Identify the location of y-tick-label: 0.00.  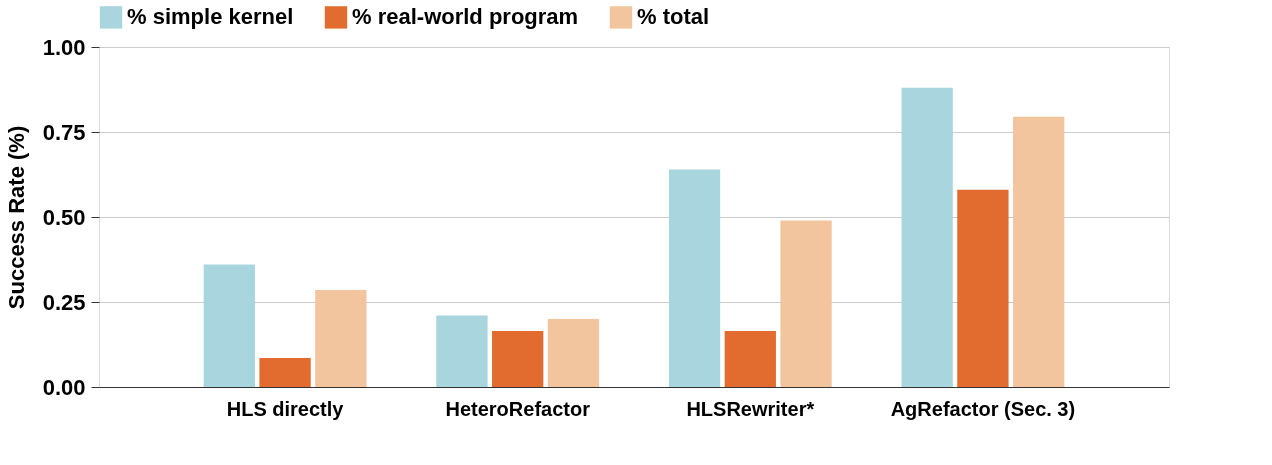
(64, 387).